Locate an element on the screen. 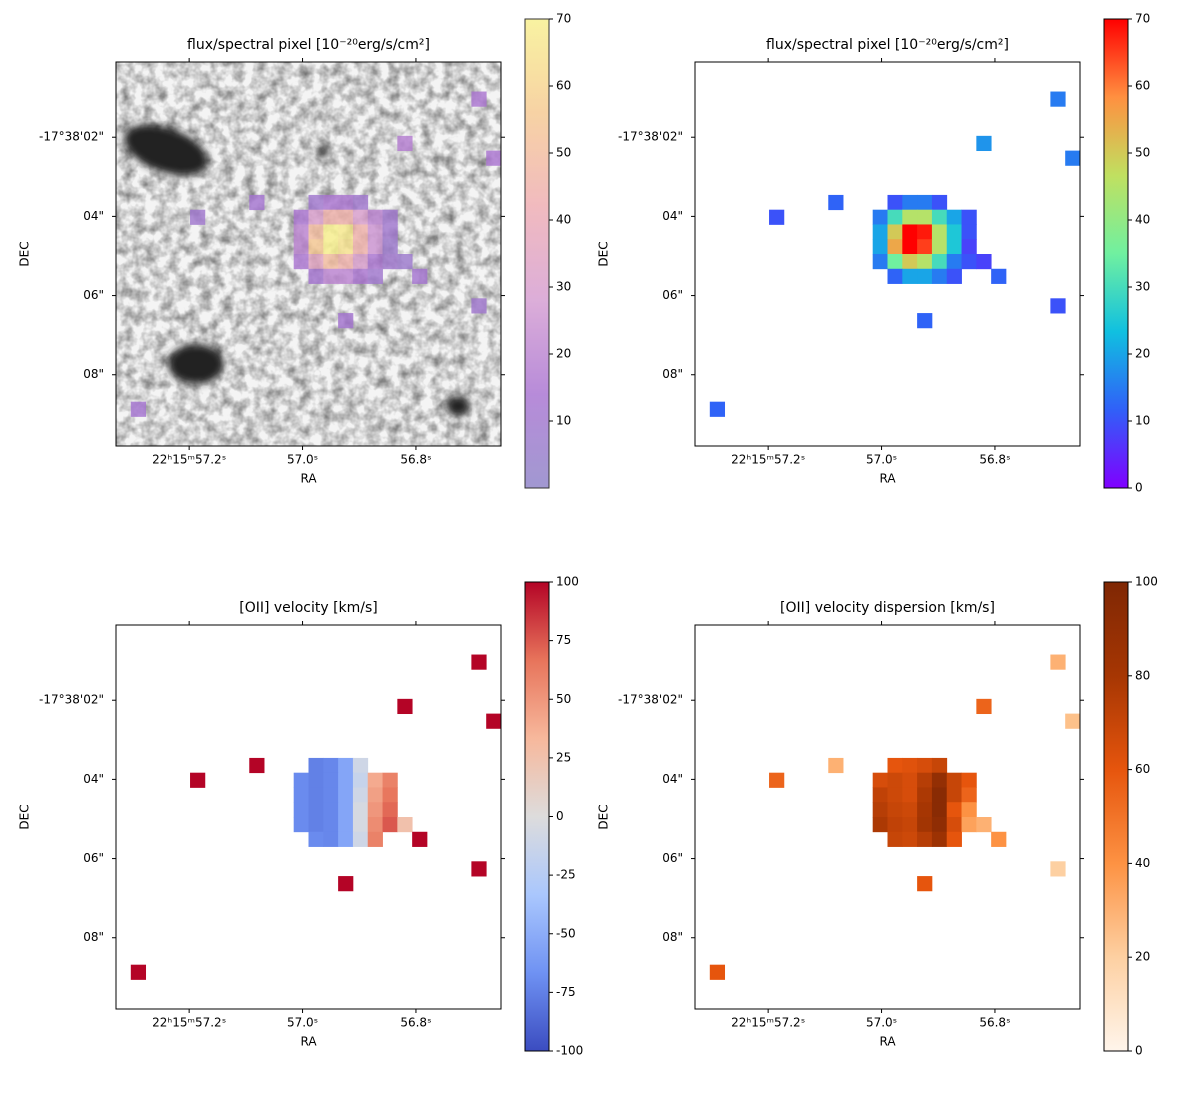  chart-title: [OII] velocity [km/s] is located at coordinates (308, 608).